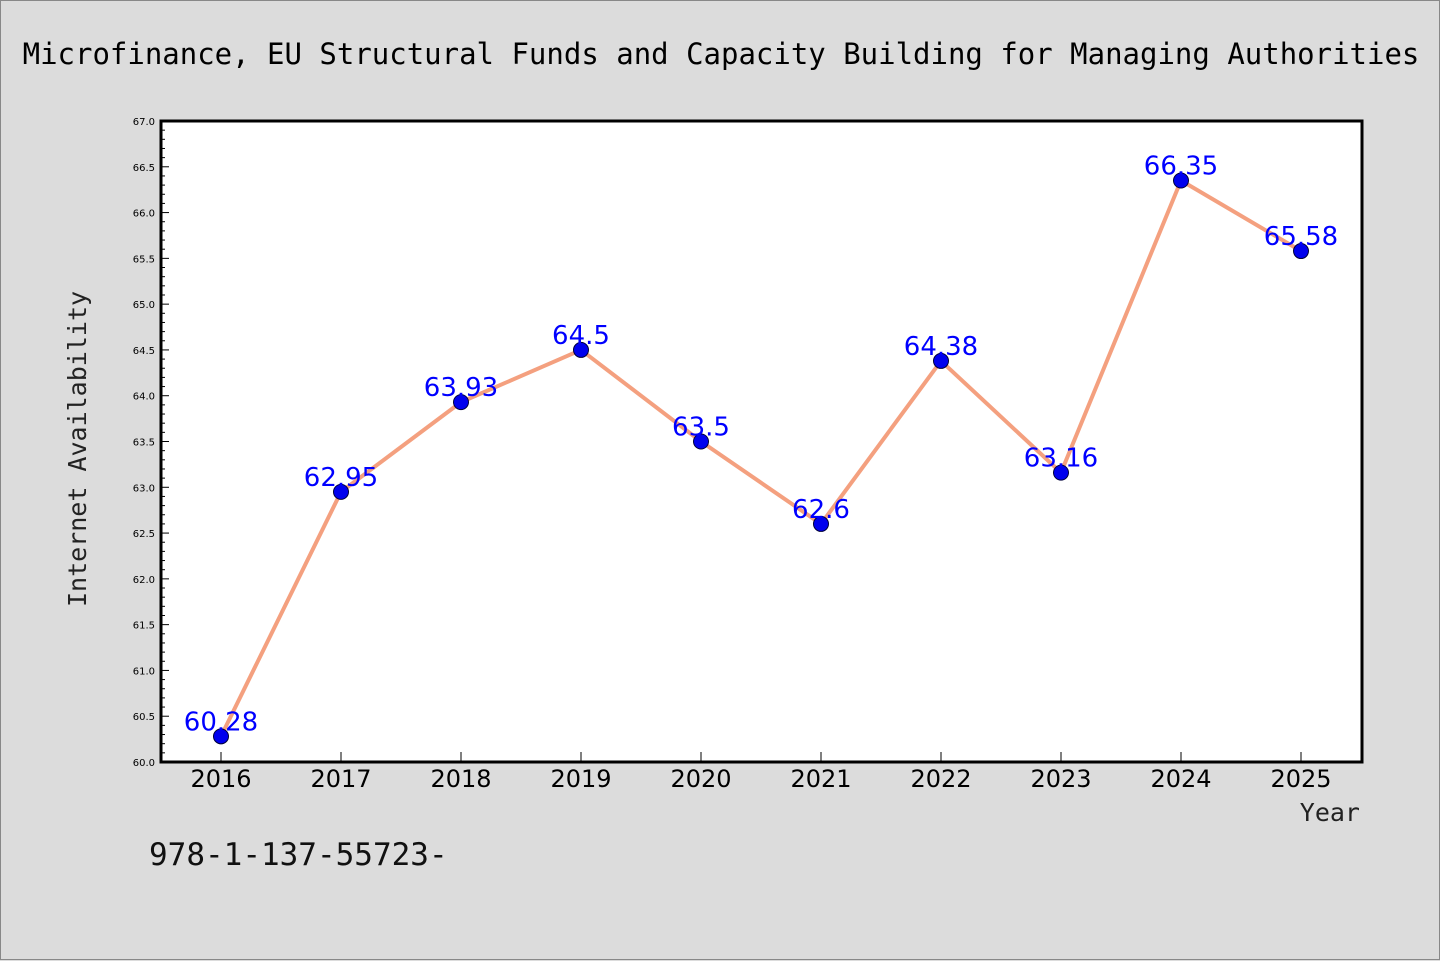 This screenshot has height=961, width=1440. I want to click on x-tick-label: 2025, so click(1300, 779).